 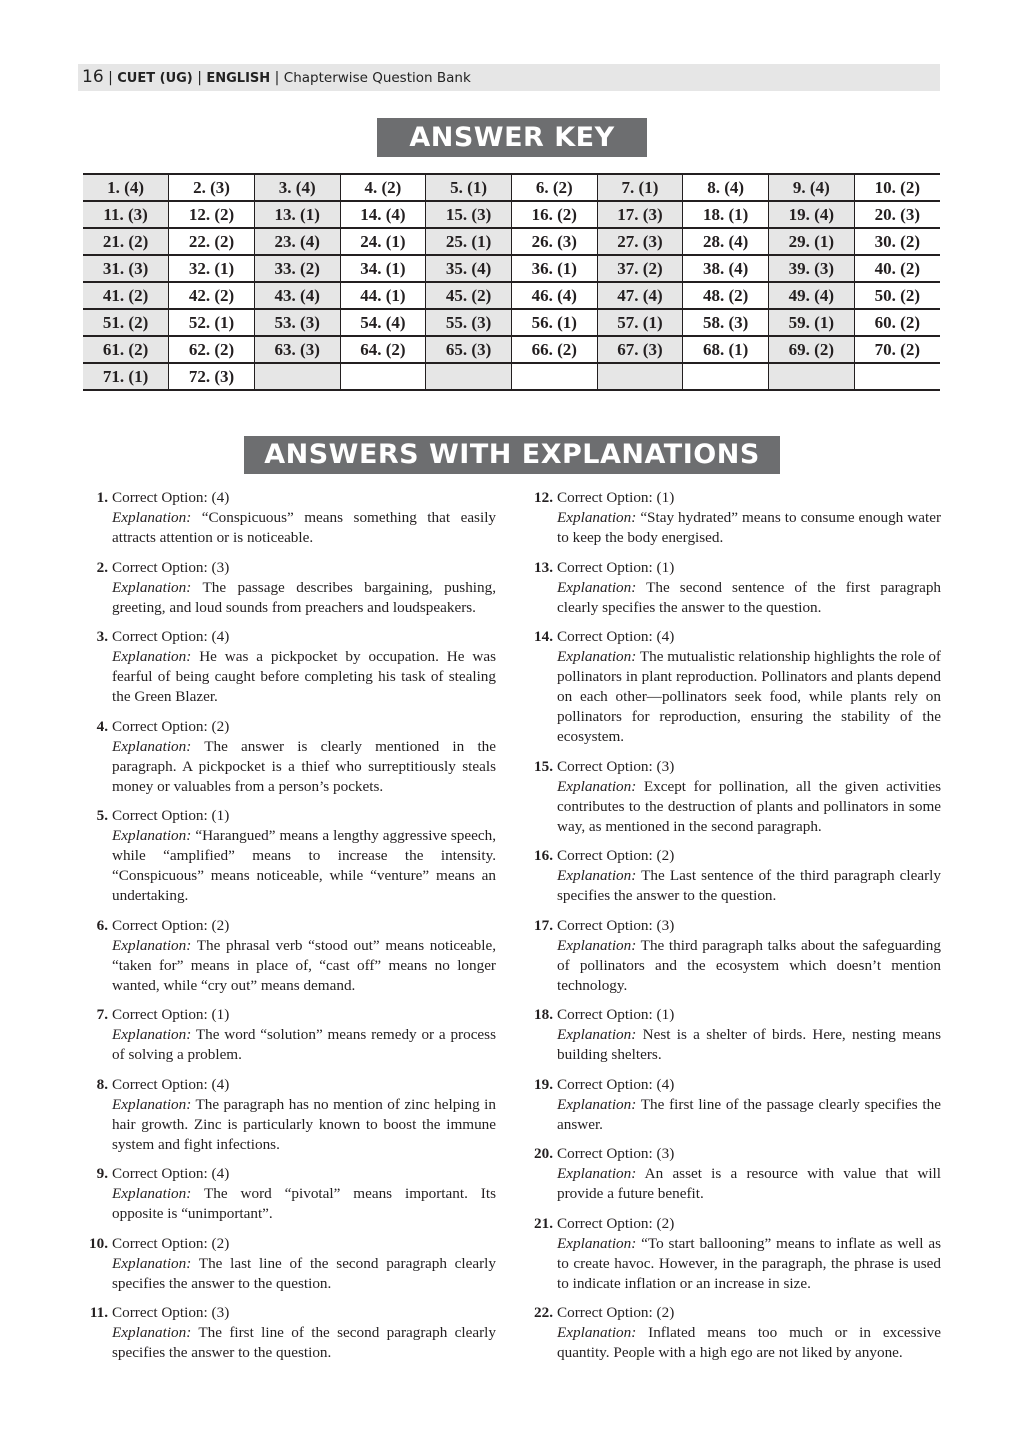 What do you see at coordinates (382, 214) in the screenshot?
I see `answer-key-cell: 14. (4)` at bounding box center [382, 214].